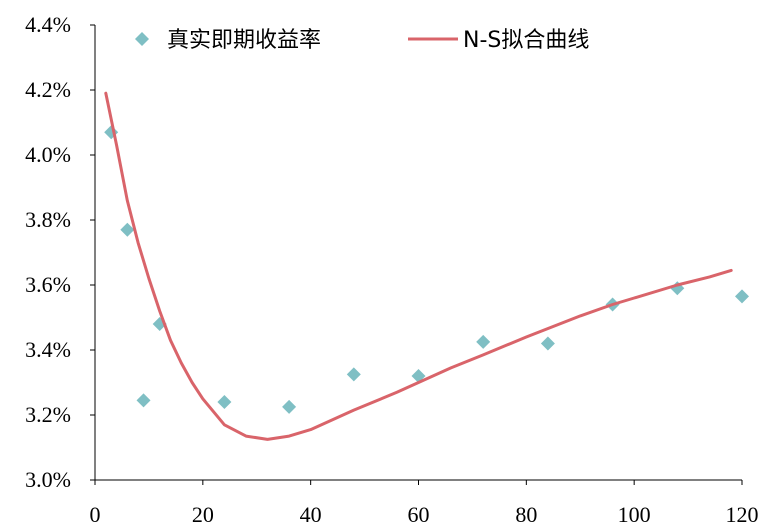 The width and height of the screenshot is (765, 531). I want to click on y-tick-label: 3.4%, so click(48, 349).